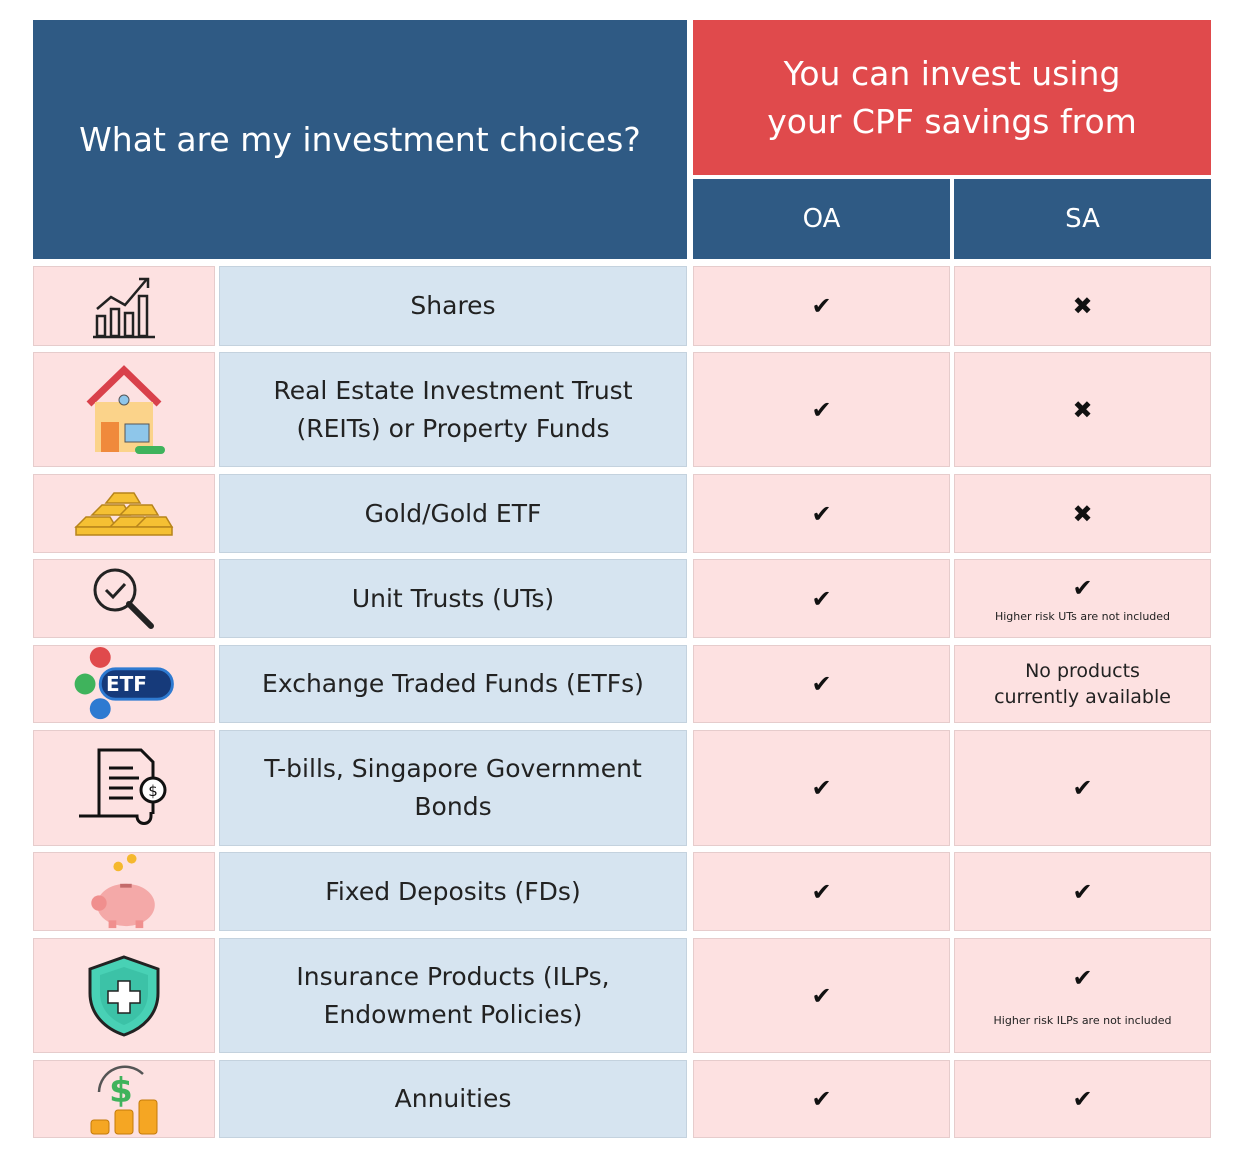  I want to click on sa-cell: No products currently available, so click(1082, 684).